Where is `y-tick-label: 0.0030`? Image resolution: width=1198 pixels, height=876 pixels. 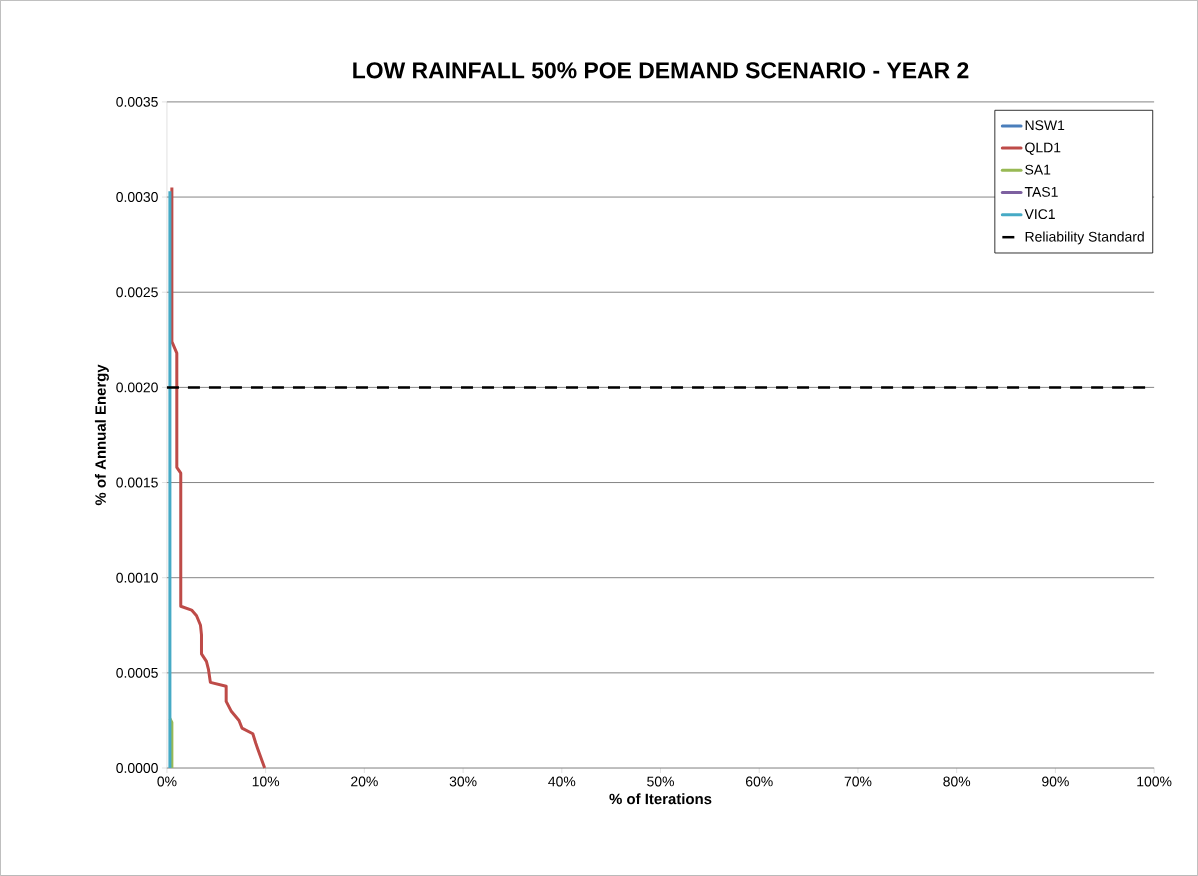 y-tick-label: 0.0030 is located at coordinates (137, 197).